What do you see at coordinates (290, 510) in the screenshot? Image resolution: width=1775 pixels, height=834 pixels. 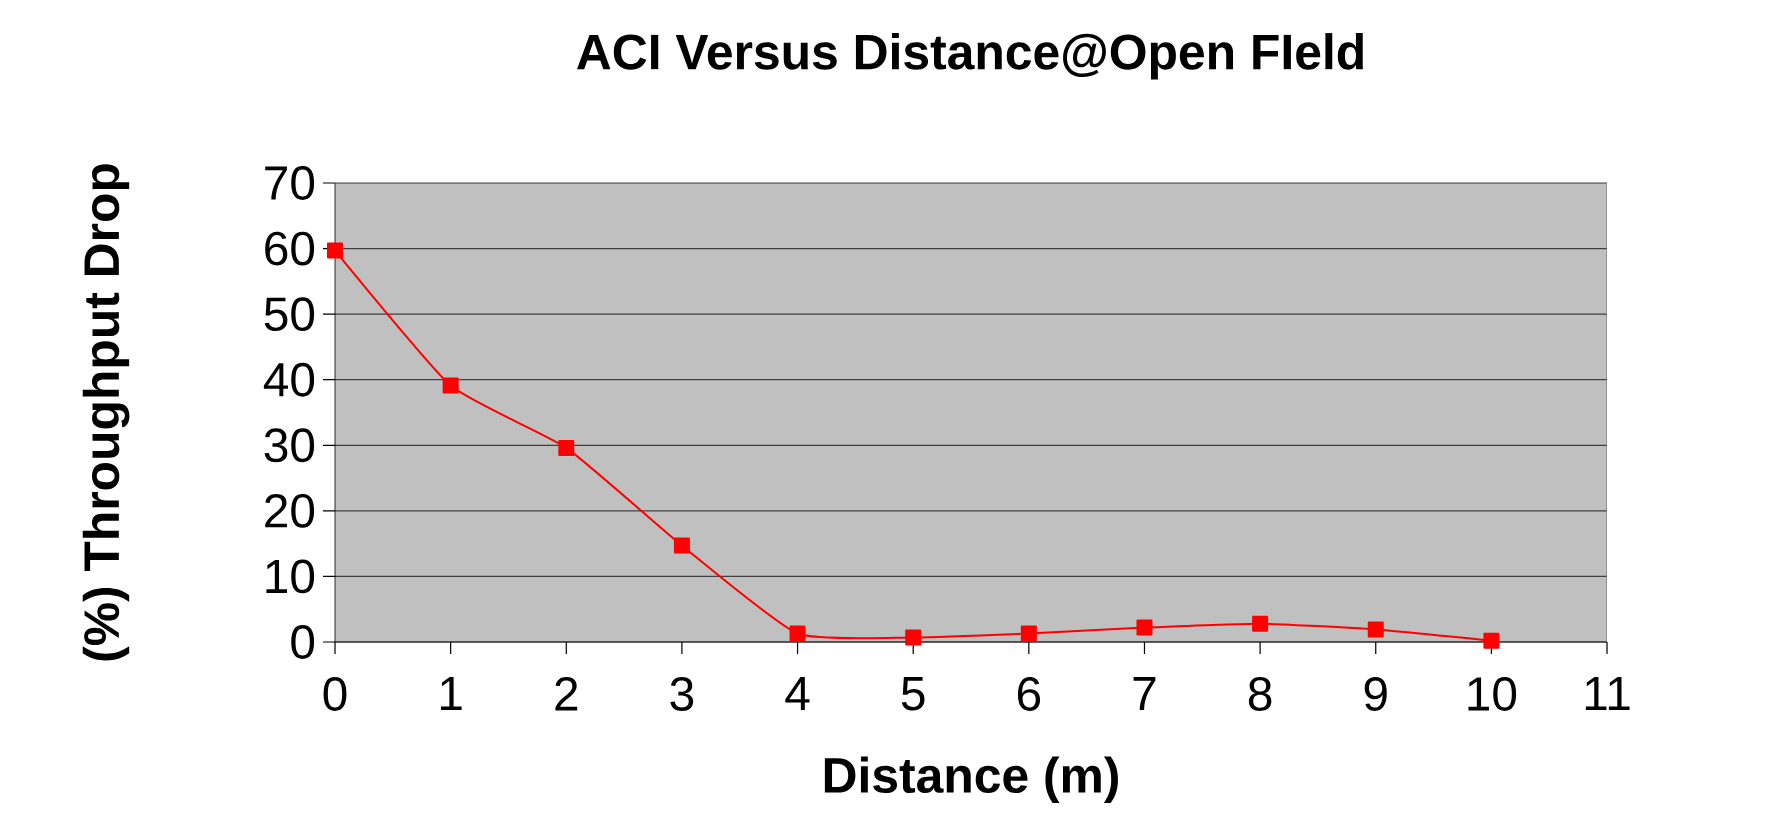 I see `y-tick-label: 20` at bounding box center [290, 510].